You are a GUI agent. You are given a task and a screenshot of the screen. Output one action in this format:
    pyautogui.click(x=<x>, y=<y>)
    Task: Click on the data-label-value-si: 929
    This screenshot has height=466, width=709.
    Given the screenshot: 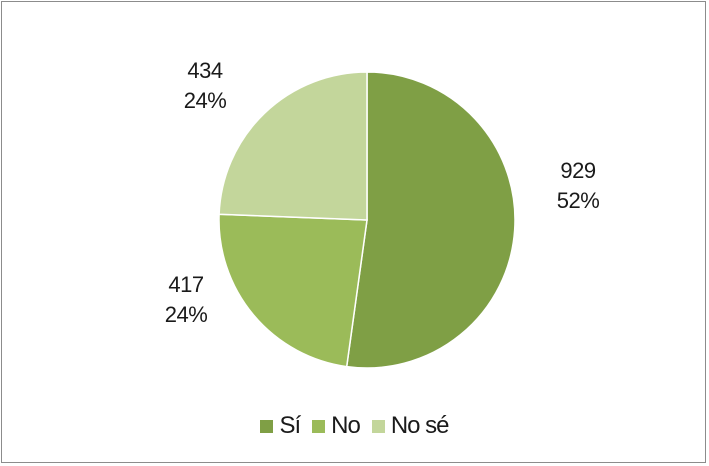 What is the action you would take?
    pyautogui.click(x=577, y=170)
    